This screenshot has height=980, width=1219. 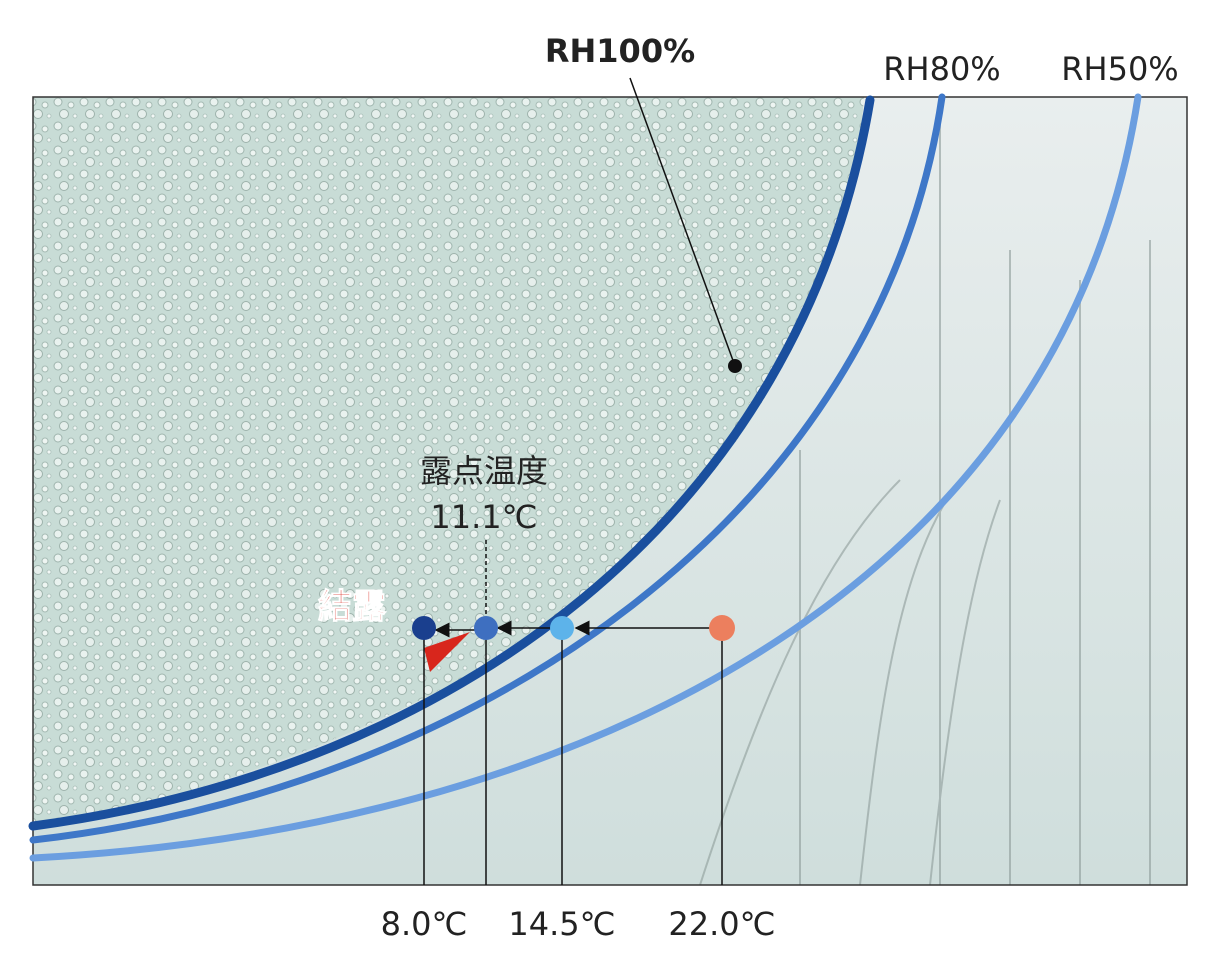 What do you see at coordinates (1119, 69) in the screenshot?
I see `curve-label: RH50%` at bounding box center [1119, 69].